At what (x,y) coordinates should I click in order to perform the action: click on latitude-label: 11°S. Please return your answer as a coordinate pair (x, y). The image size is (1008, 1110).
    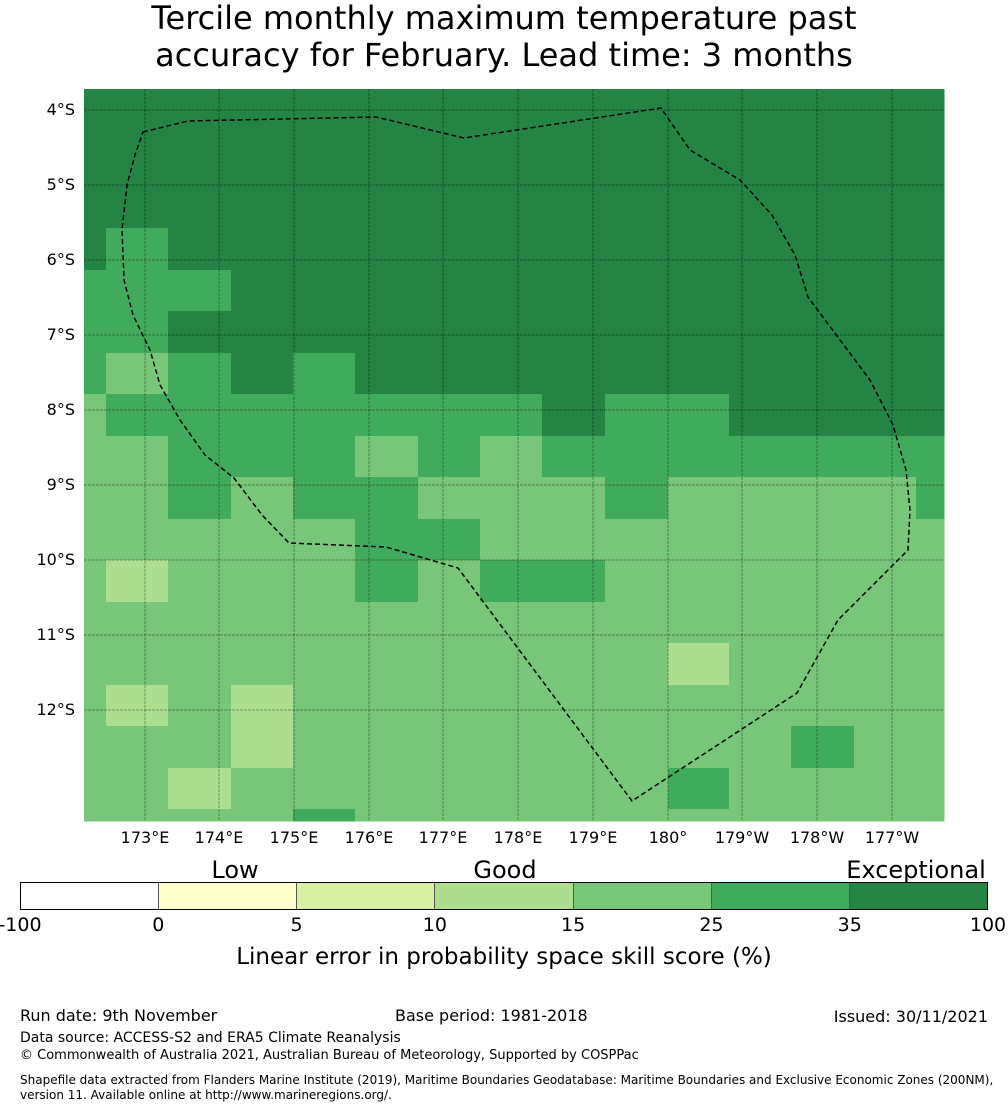
    Looking at the image, I should click on (55, 634).